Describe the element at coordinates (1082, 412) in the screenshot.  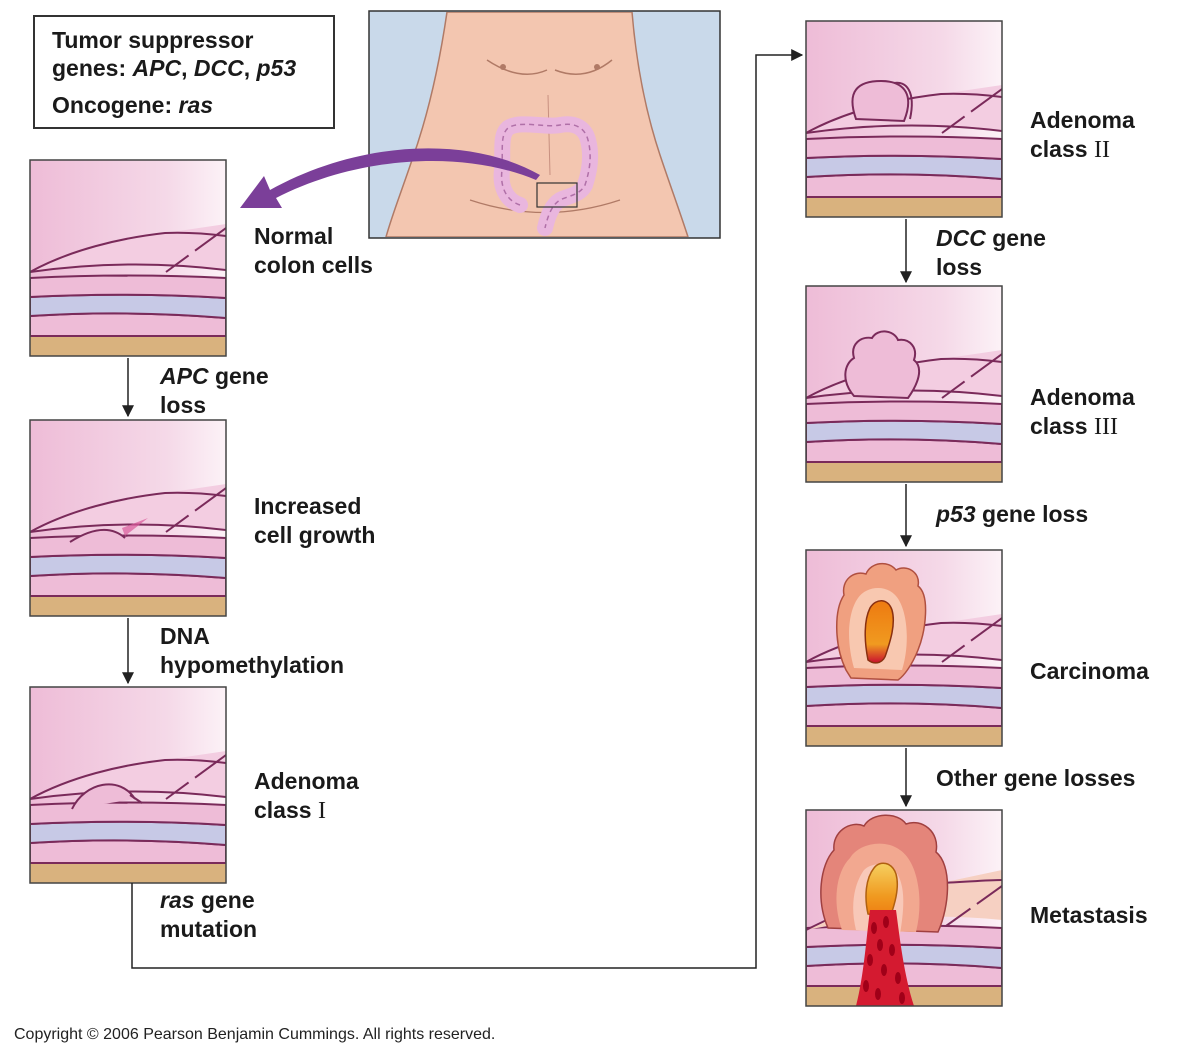
I see `stage-label-adenoma-3: Adenoma class III` at that location.